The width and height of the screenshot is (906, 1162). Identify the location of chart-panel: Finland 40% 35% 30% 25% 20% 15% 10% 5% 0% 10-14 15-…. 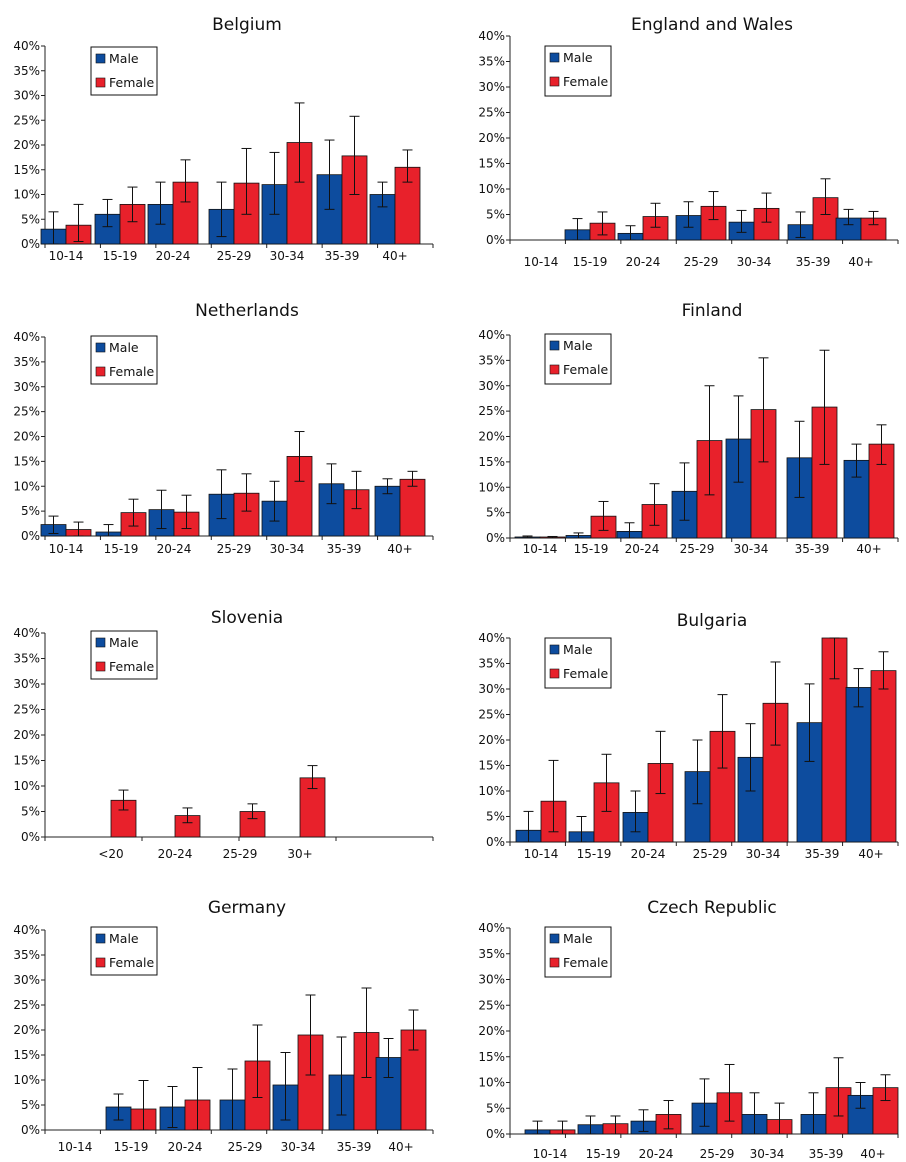
(688, 428).